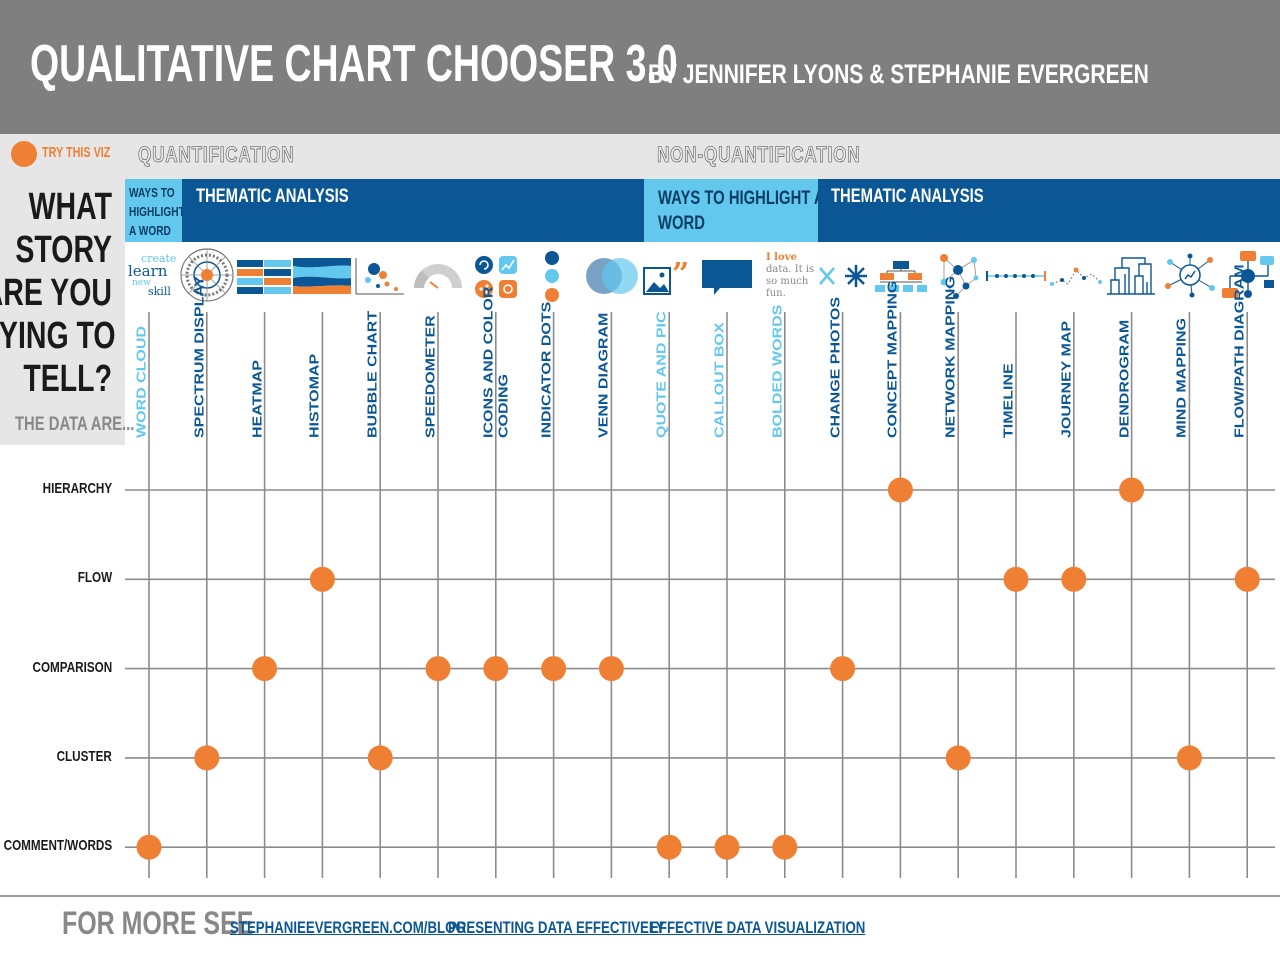 This screenshot has height=960, width=1280. I want to click on word-cloud-word: skill, so click(159, 291).